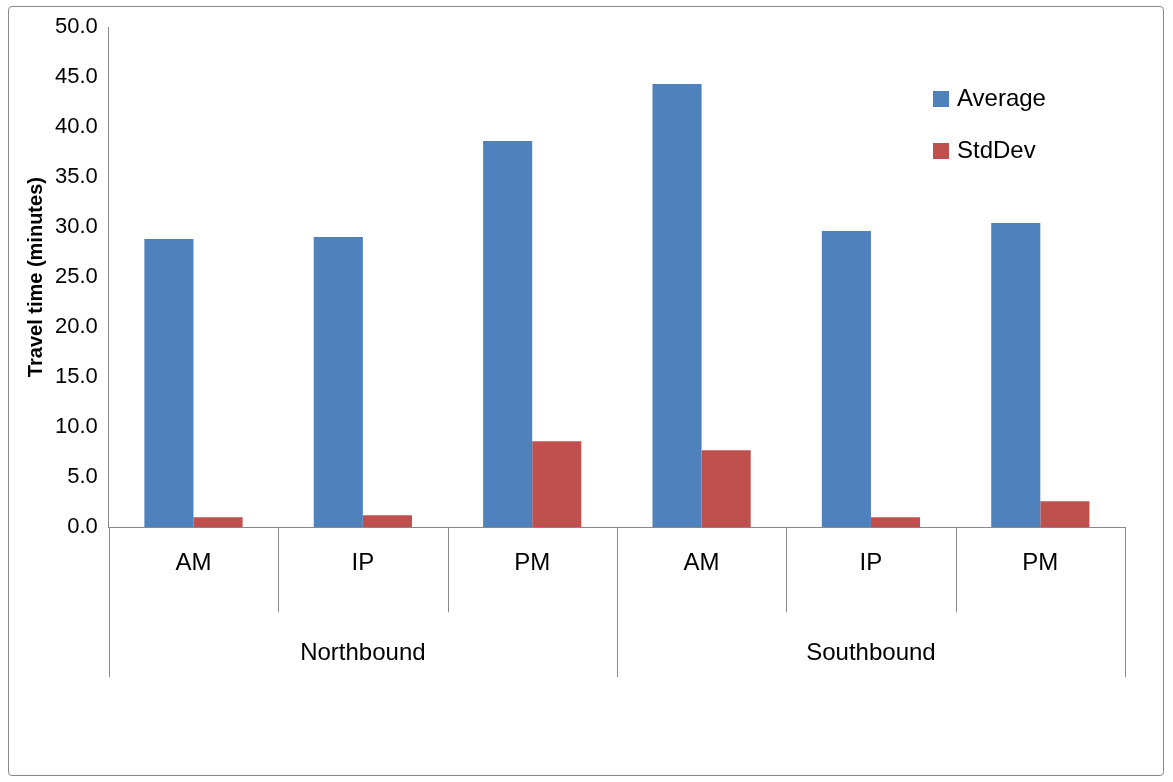 The image size is (1173, 782). Describe the element at coordinates (76, 326) in the screenshot. I see `y-tick-label: 20.0` at that location.